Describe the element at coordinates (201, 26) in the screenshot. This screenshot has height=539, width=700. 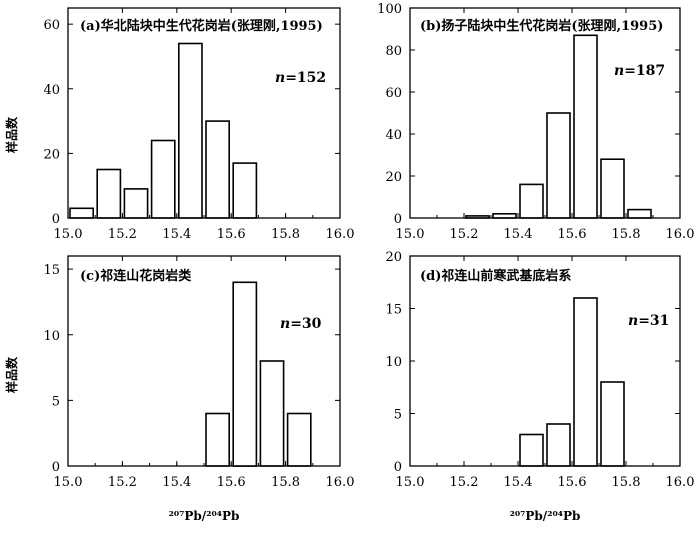
I see `panel-title: (a)华北陆块中生代花岗岩(张理刚,1995)` at that location.